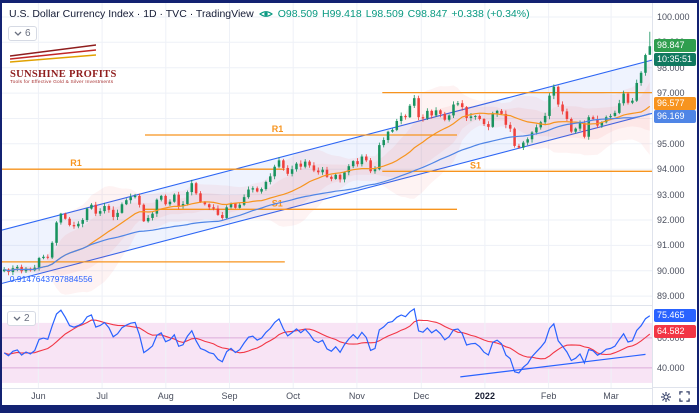 Image resolution: width=699 pixels, height=413 pixels. What do you see at coordinates (671, 367) in the screenshot?
I see `rsi-tick: 40.000` at bounding box center [671, 367].